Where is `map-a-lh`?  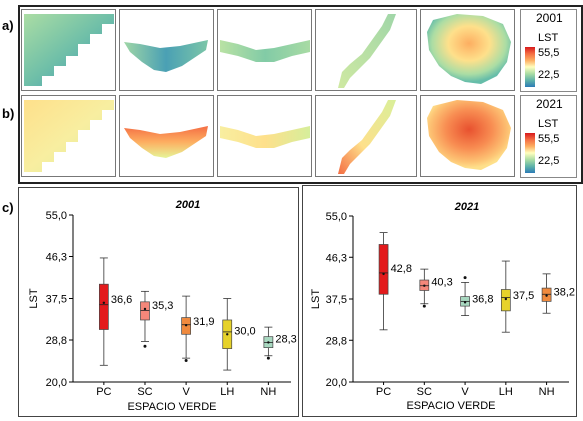
map-a-lh is located at coordinates (366, 50).